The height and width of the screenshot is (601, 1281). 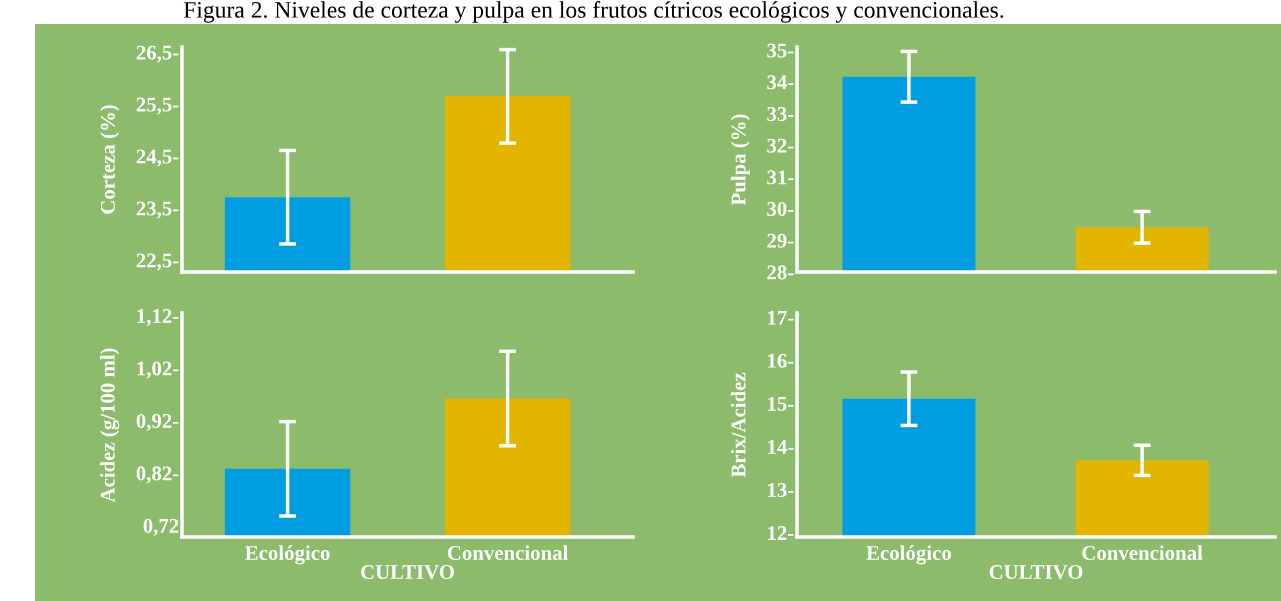 I want to click on y-tick-label: 28-, so click(x=780, y=272).